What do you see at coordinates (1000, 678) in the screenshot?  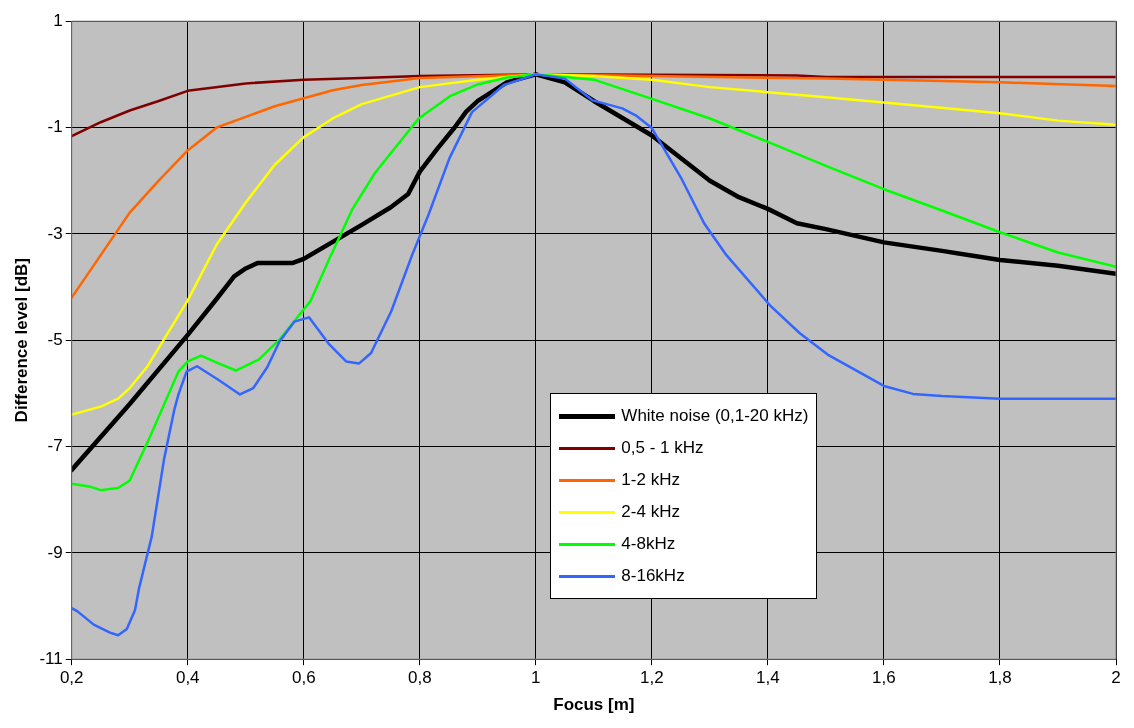 I see `x-tick-label: 1,8` at bounding box center [1000, 678].